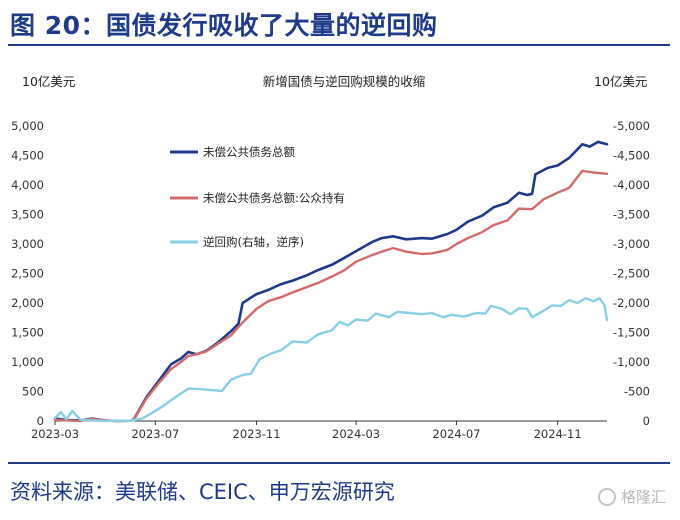 The width and height of the screenshot is (680, 520). I want to click on legend-label-3: 逆回购(右轴，逆序), so click(253, 242).